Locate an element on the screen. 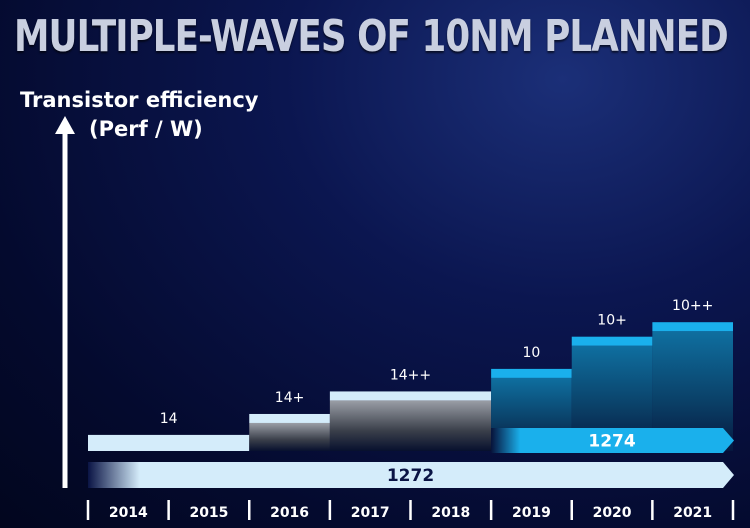 The image size is (750, 528). y-axis-label: Transistor efficiency (Perf / W) is located at coordinates (139, 115).